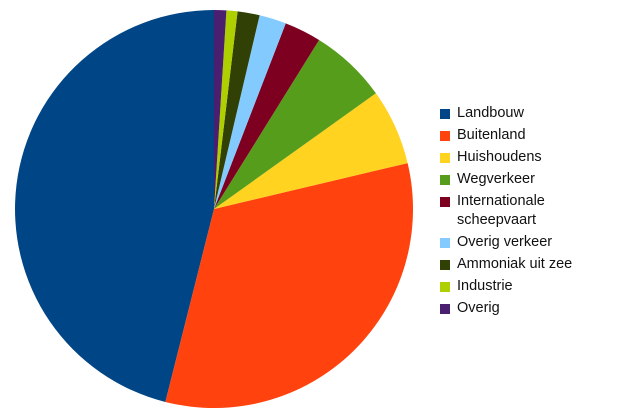 This screenshot has height=417, width=623. What do you see at coordinates (478, 308) in the screenshot?
I see `legend-label: Overig` at bounding box center [478, 308].